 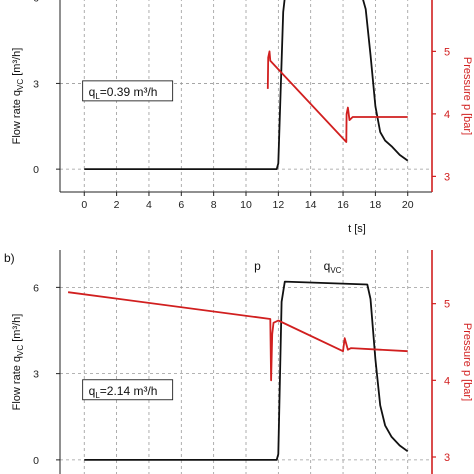 What do you see at coordinates (214, 205) in the screenshot?
I see `x-tick-label: 8` at bounding box center [214, 205].